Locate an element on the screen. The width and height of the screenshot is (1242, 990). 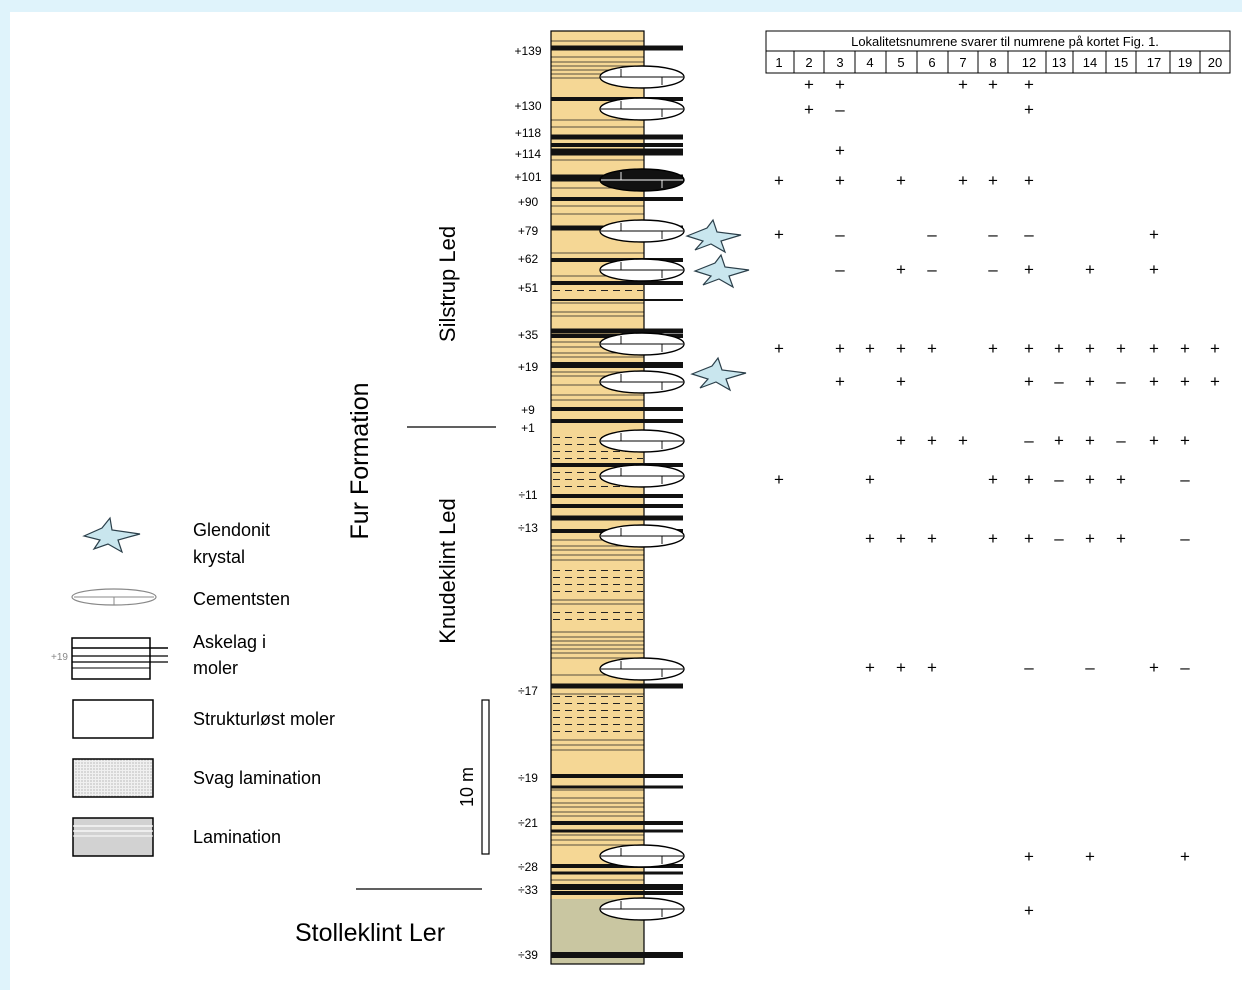
ash-layer-label: +62 is located at coordinates (528, 259).